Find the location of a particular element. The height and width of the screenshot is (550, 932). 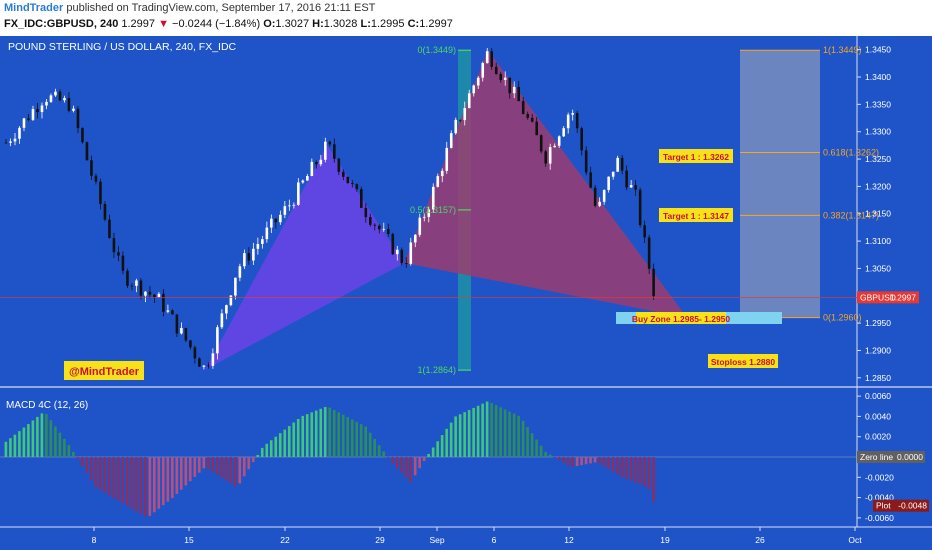

low-value: 1.2995 is located at coordinates (387, 24).